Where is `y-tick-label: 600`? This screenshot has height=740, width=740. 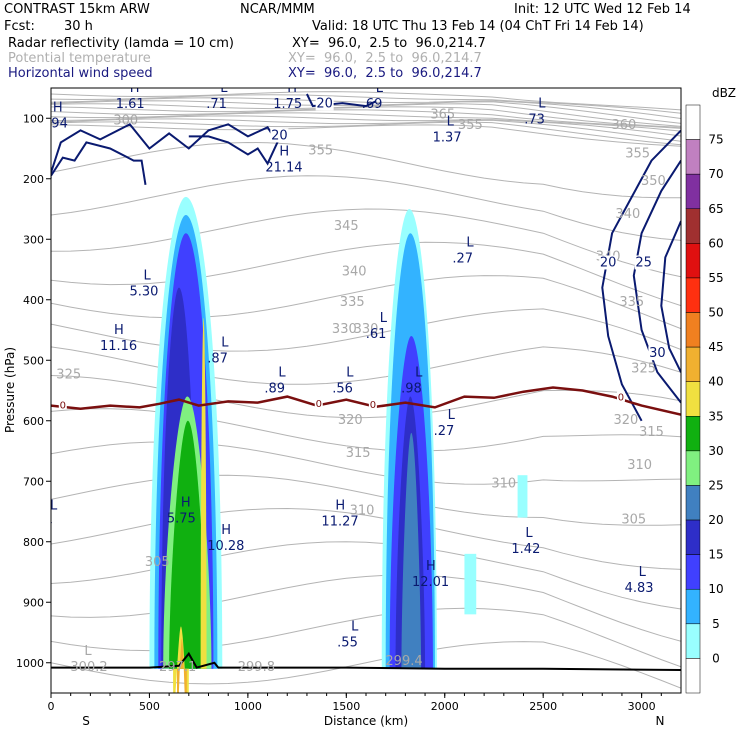 y-tick-label: 600 is located at coordinates (33, 421).